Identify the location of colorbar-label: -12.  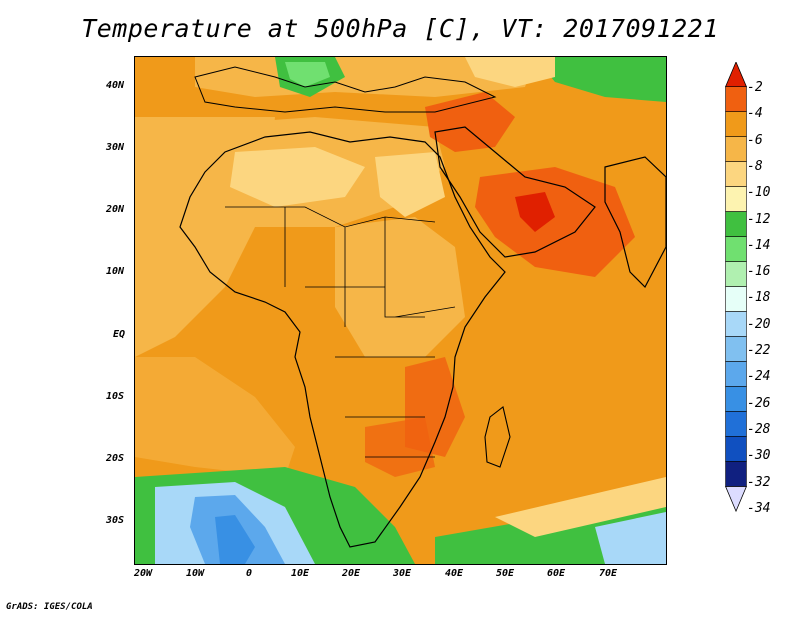
(759, 219).